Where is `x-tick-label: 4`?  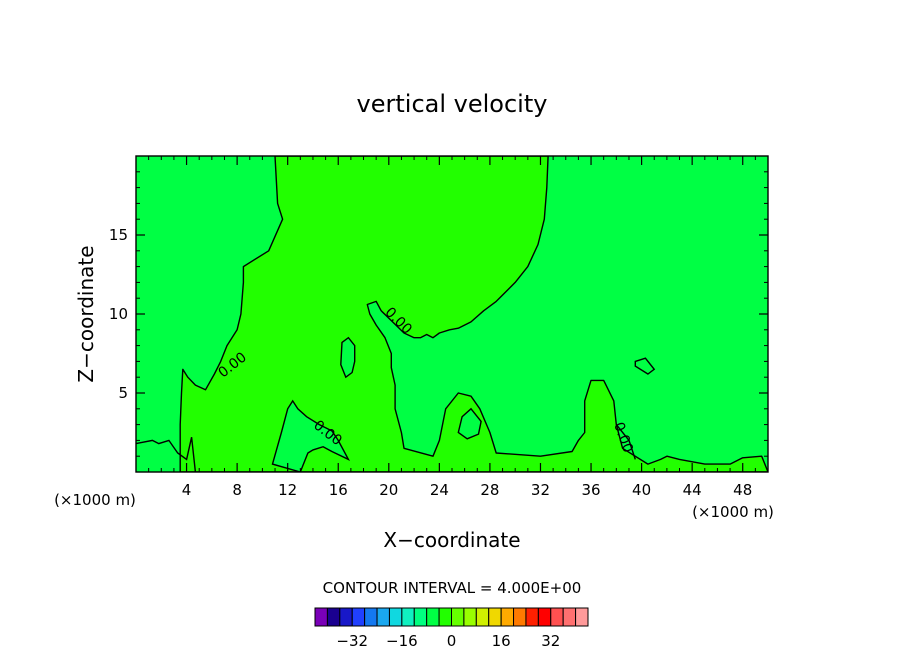 x-tick-label: 4 is located at coordinates (187, 490).